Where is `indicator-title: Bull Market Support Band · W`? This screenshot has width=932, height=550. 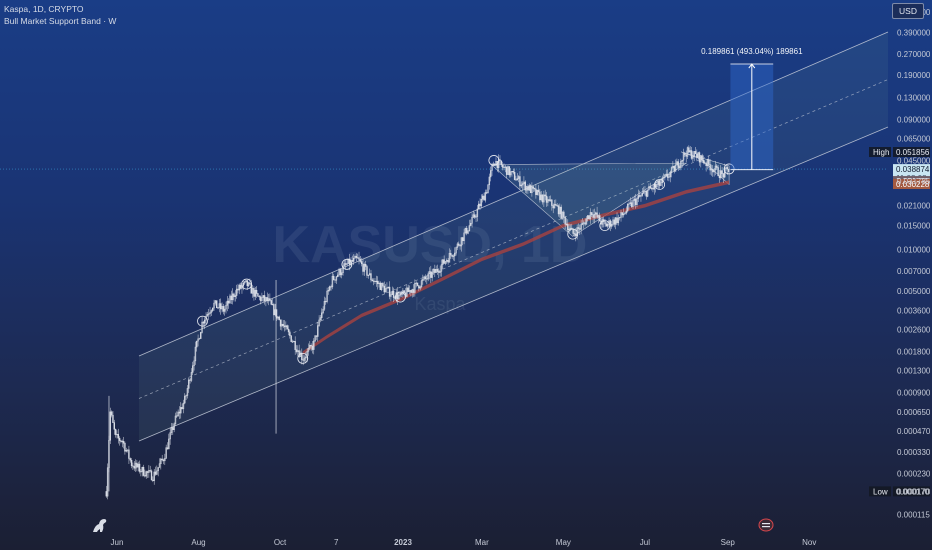 indicator-title: Bull Market Support Band · W is located at coordinates (60, 21).